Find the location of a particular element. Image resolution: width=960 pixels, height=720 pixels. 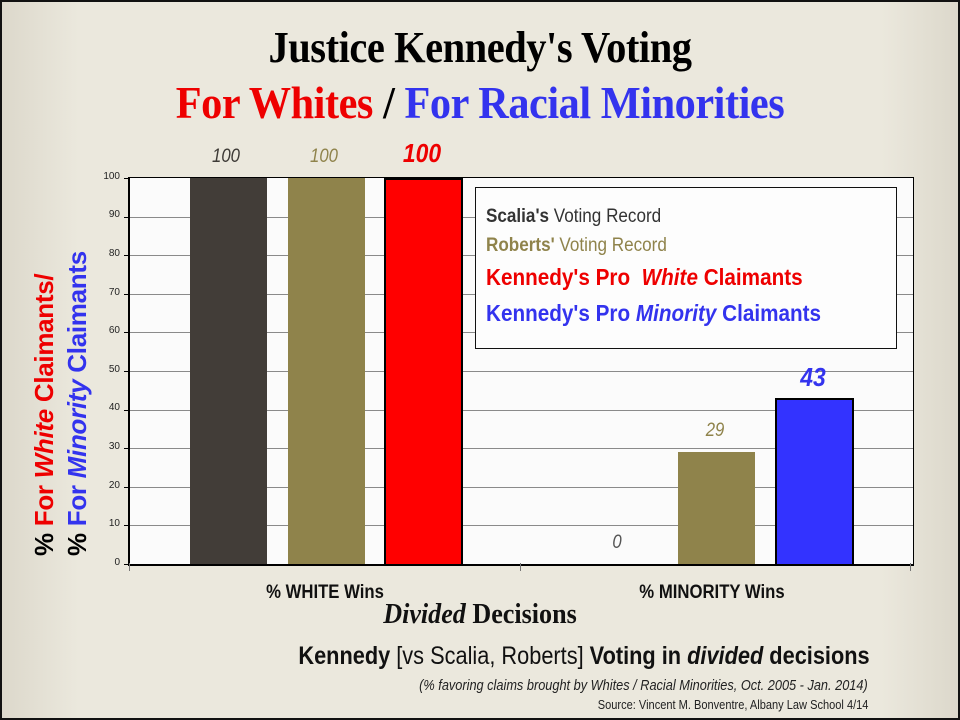

x-axis-title: Divided Decisions is located at coordinates (480, 614).